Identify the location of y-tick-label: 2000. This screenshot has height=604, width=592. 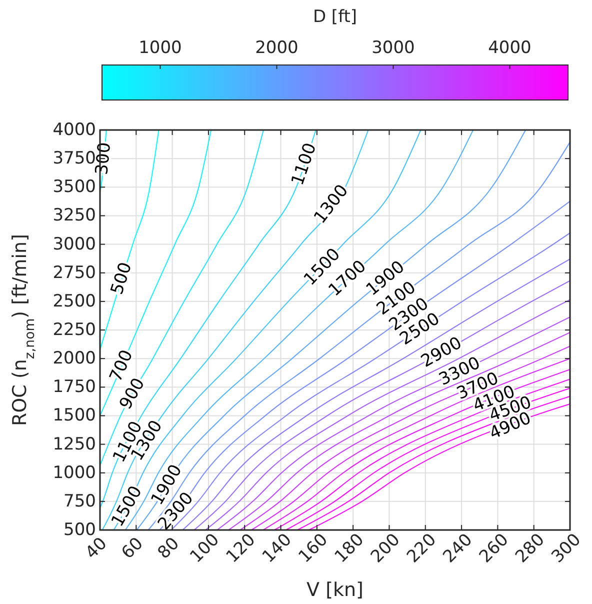
(74, 358).